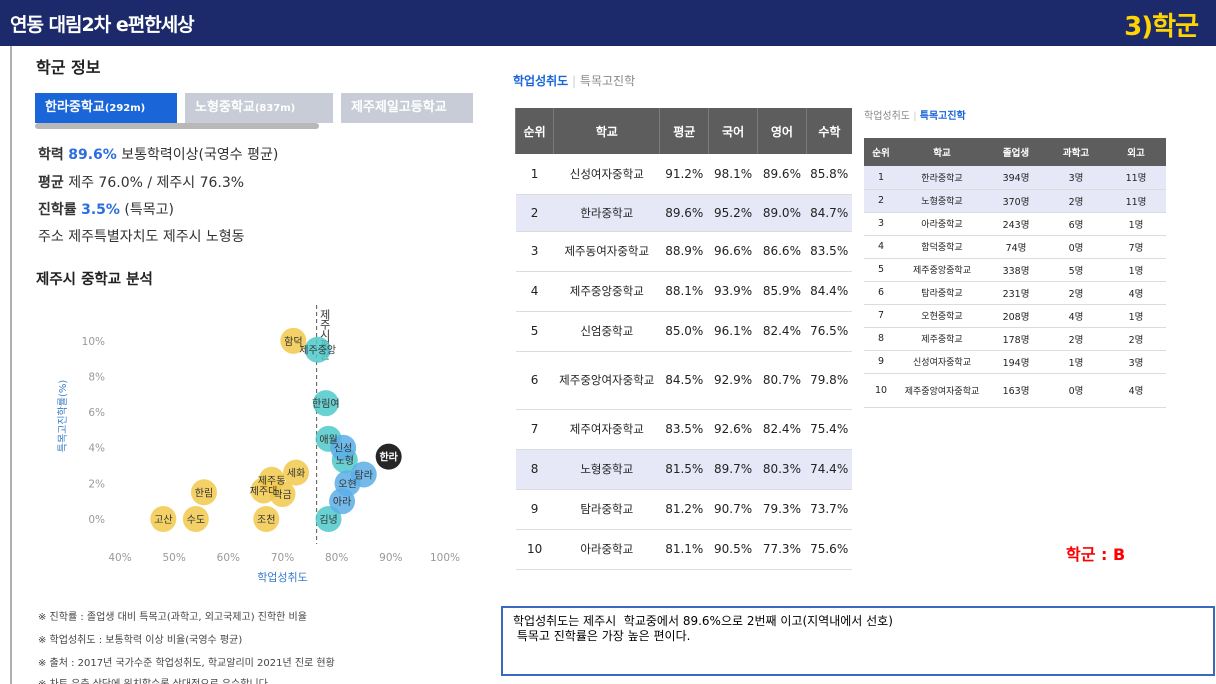 This screenshot has width=1216, height=684. I want to click on x-axis-label: 학업성취도, so click(282, 577).